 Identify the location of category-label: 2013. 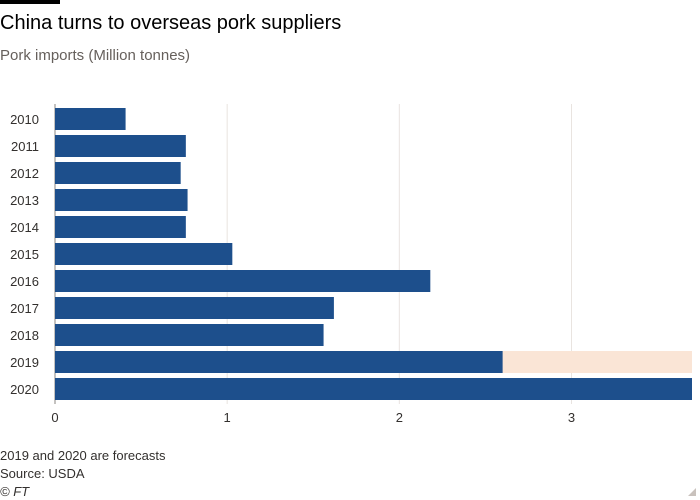
(24, 200).